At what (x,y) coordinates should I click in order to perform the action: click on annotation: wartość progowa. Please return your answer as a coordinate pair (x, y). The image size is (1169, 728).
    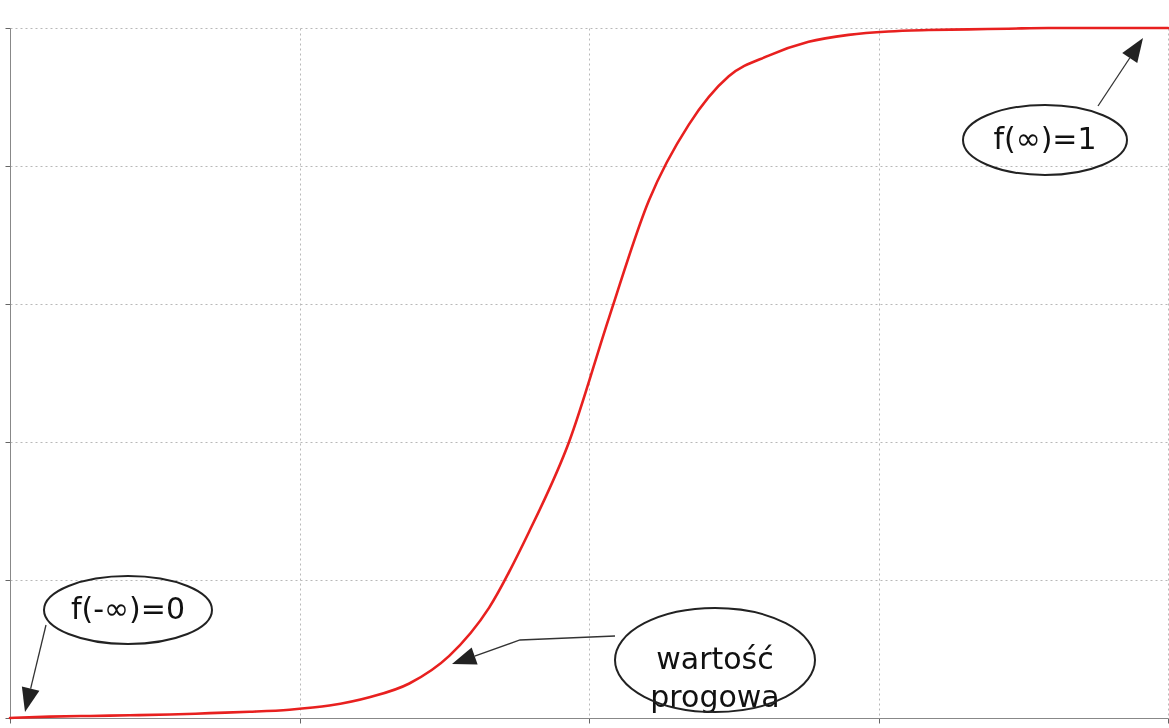
    Looking at the image, I should click on (715, 677).